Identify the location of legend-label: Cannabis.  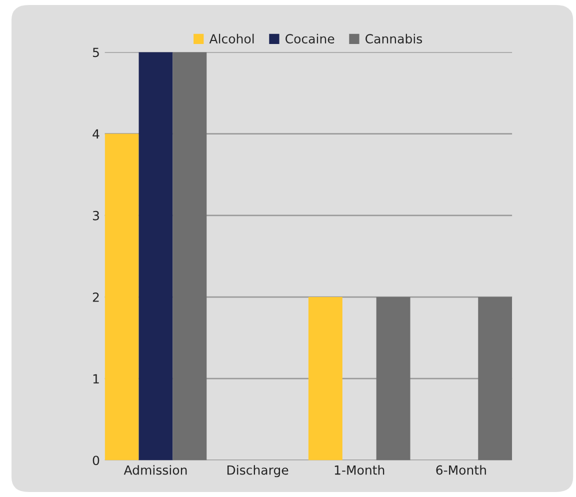
(394, 39).